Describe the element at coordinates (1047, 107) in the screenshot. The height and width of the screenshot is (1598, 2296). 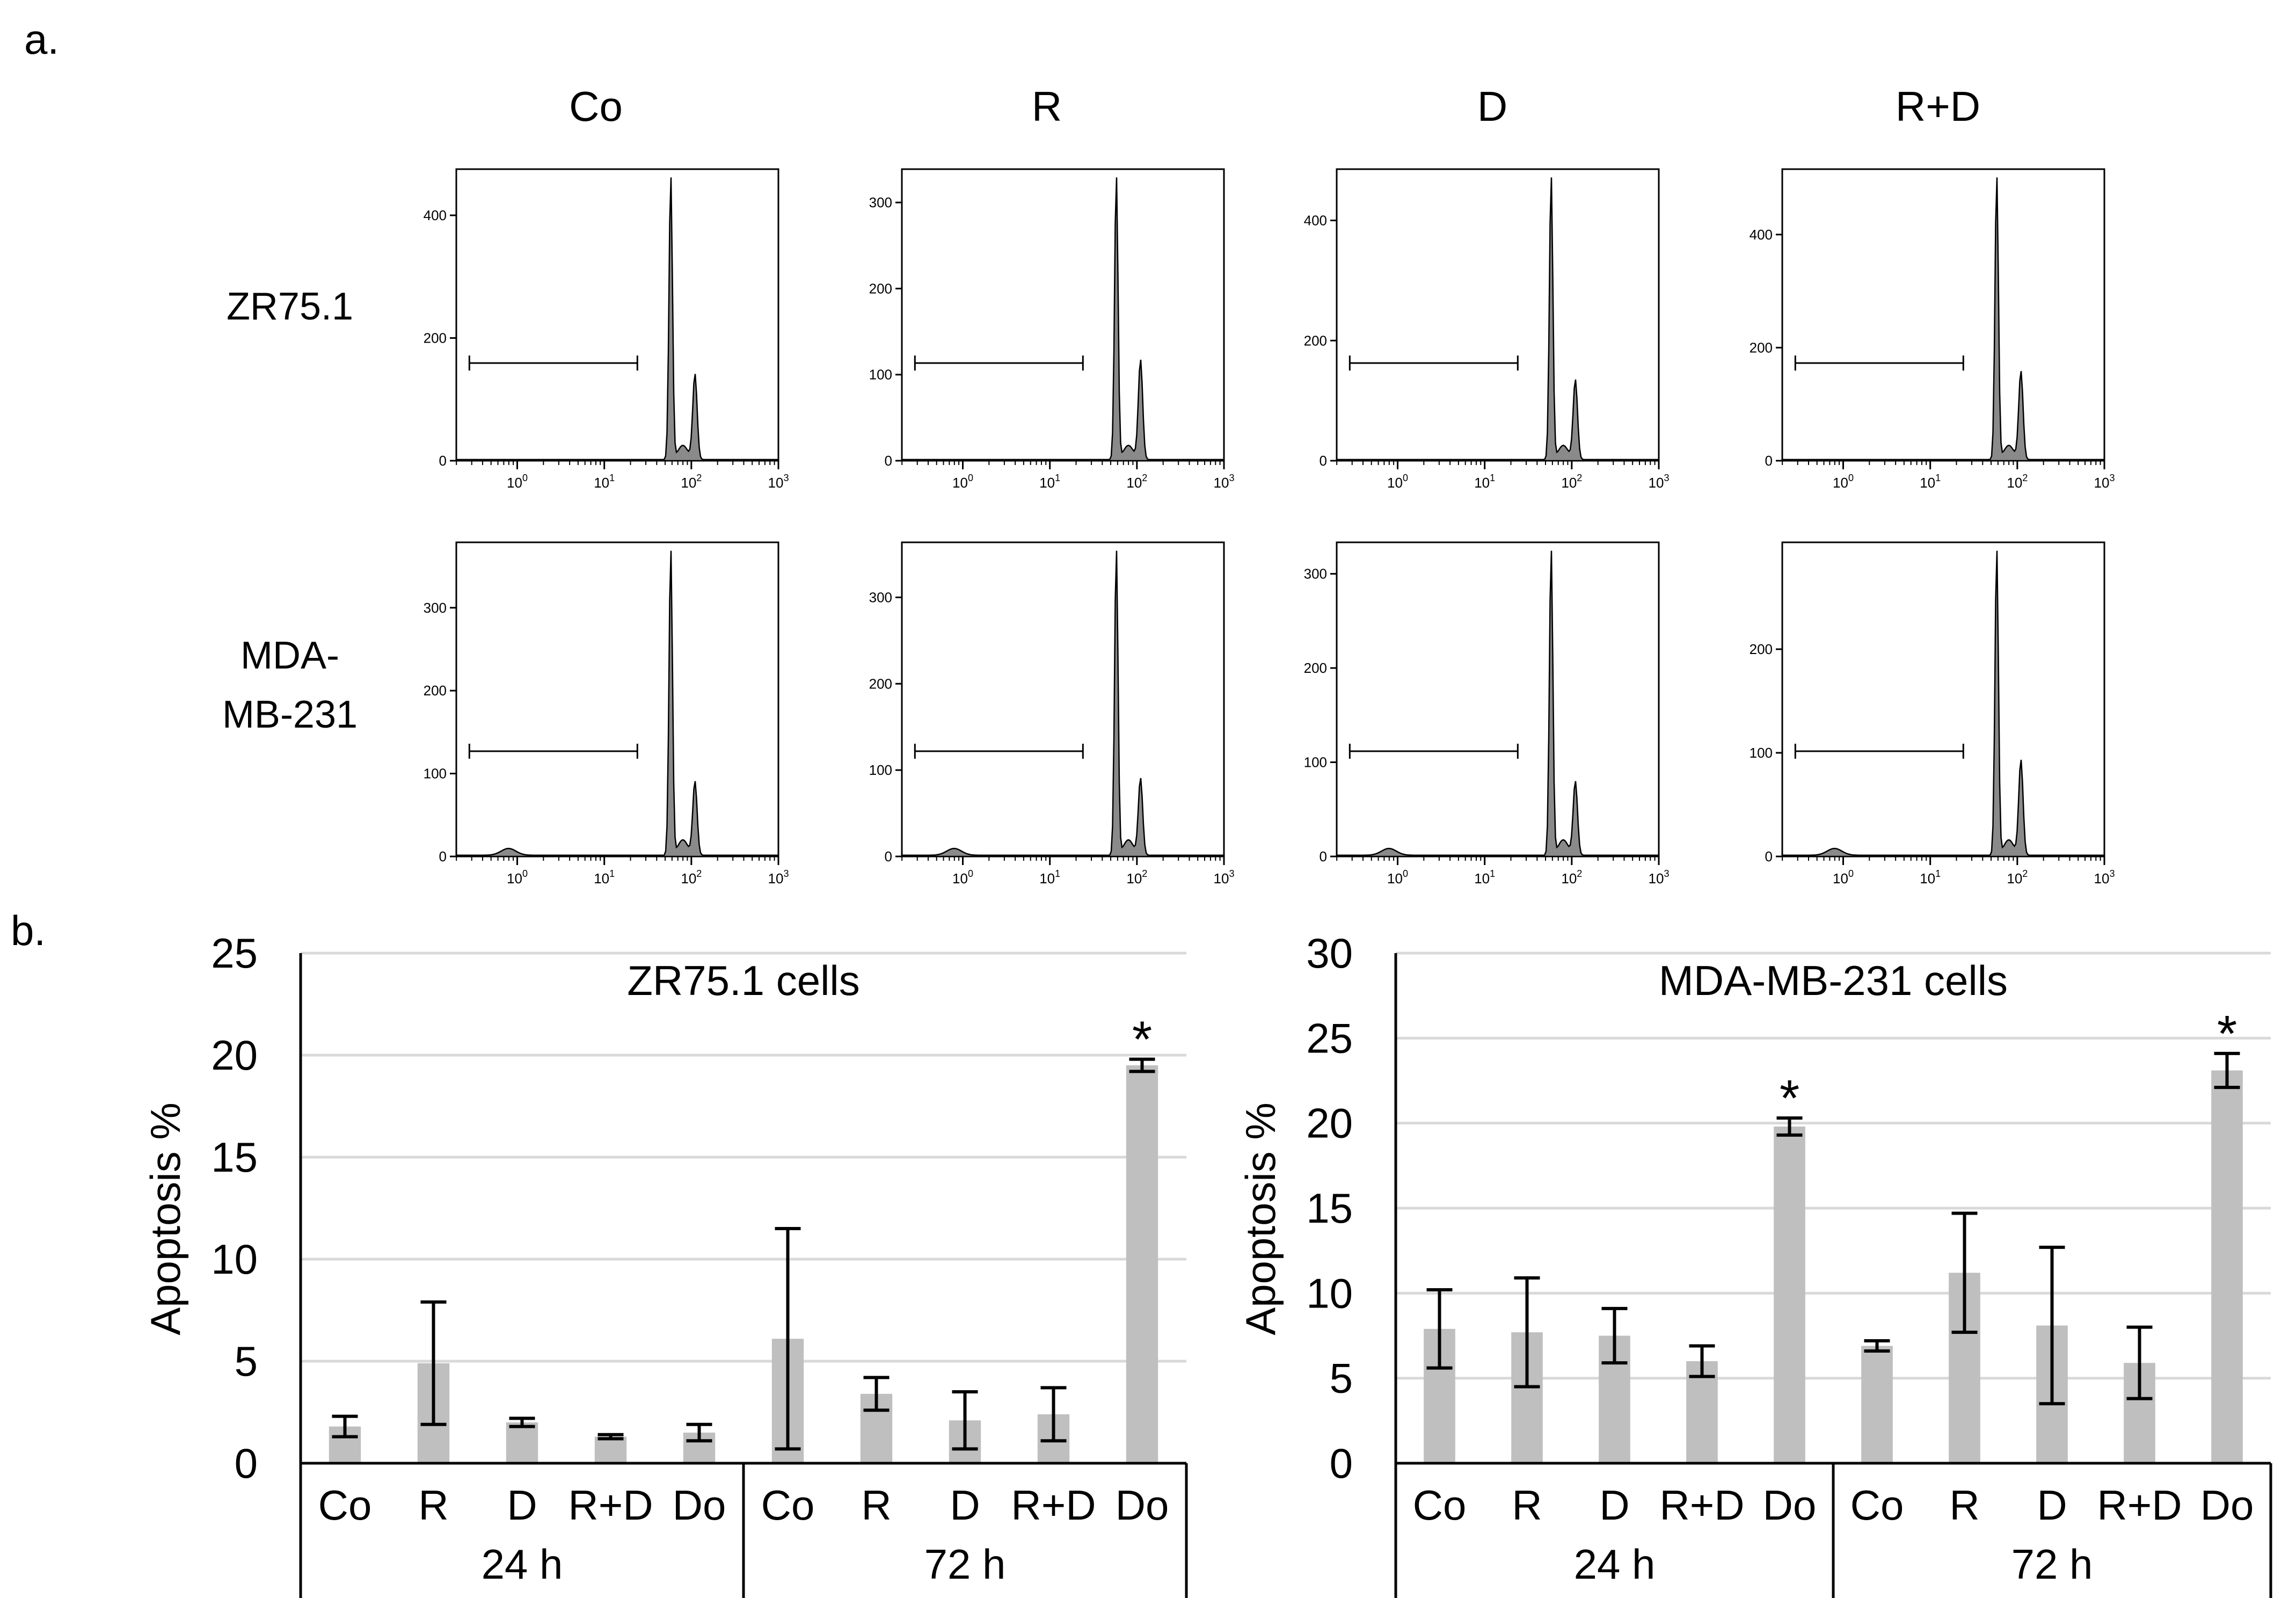
I see `column-label-r: R` at that location.